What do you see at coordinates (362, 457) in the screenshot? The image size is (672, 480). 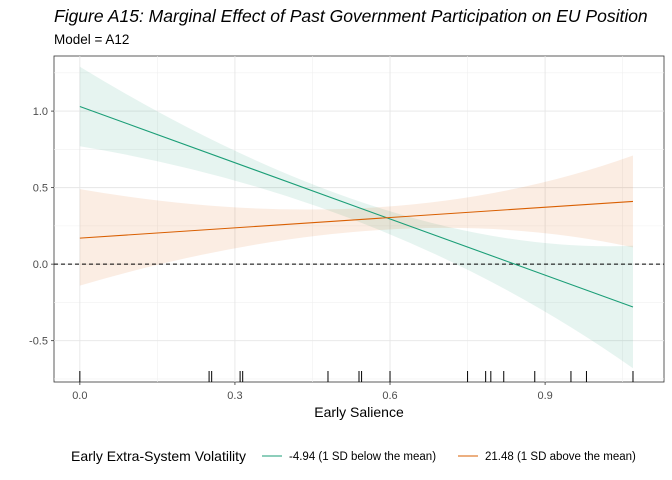 I see `legend-label-1: -4.94 (1 SD below the mean)` at bounding box center [362, 457].